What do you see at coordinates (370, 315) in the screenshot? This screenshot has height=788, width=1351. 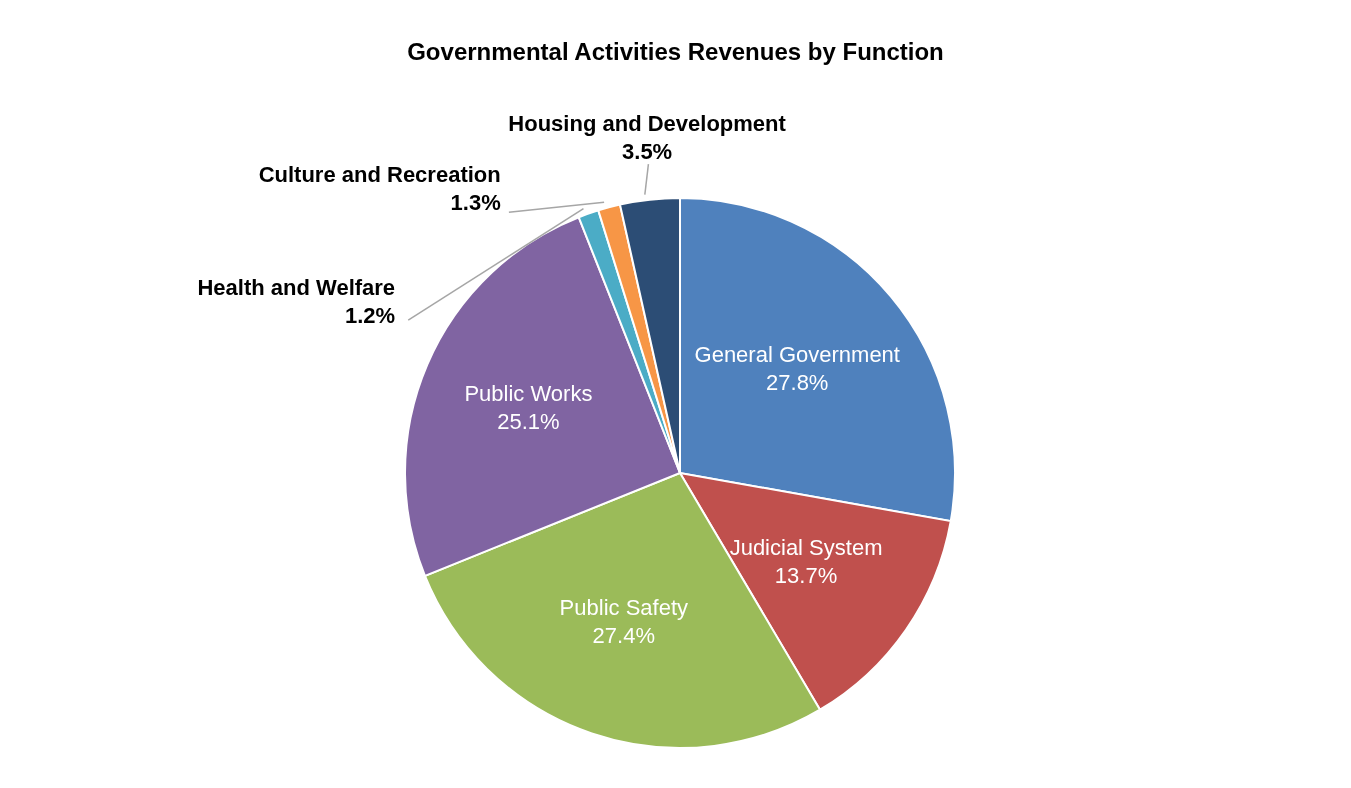 I see `data-label: 1.2%` at bounding box center [370, 315].